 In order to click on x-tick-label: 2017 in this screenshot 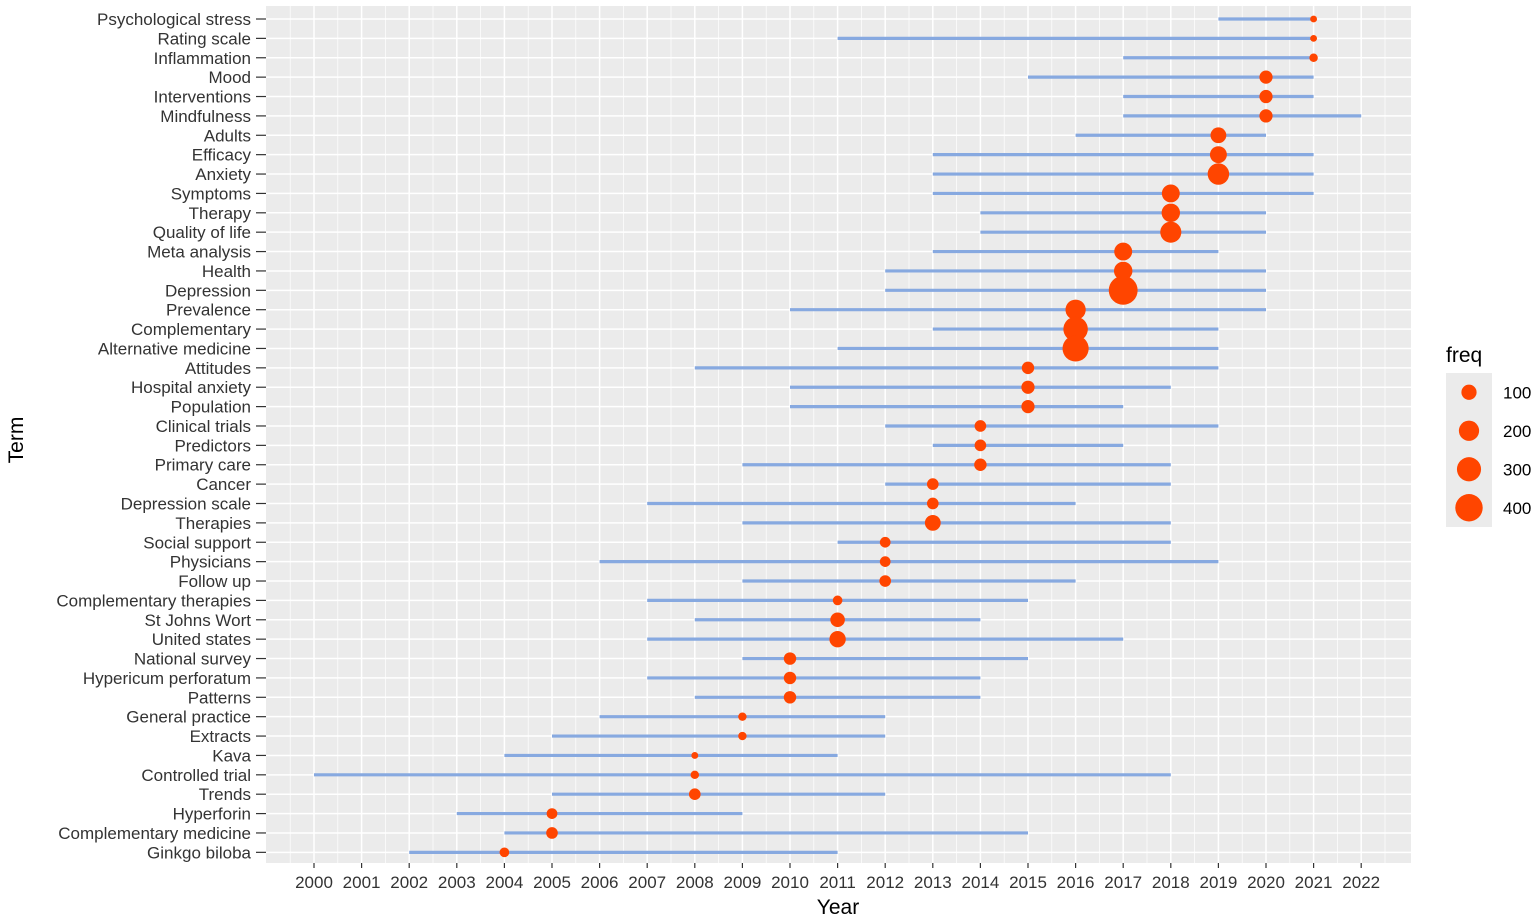, I will do `click(1123, 882)`.